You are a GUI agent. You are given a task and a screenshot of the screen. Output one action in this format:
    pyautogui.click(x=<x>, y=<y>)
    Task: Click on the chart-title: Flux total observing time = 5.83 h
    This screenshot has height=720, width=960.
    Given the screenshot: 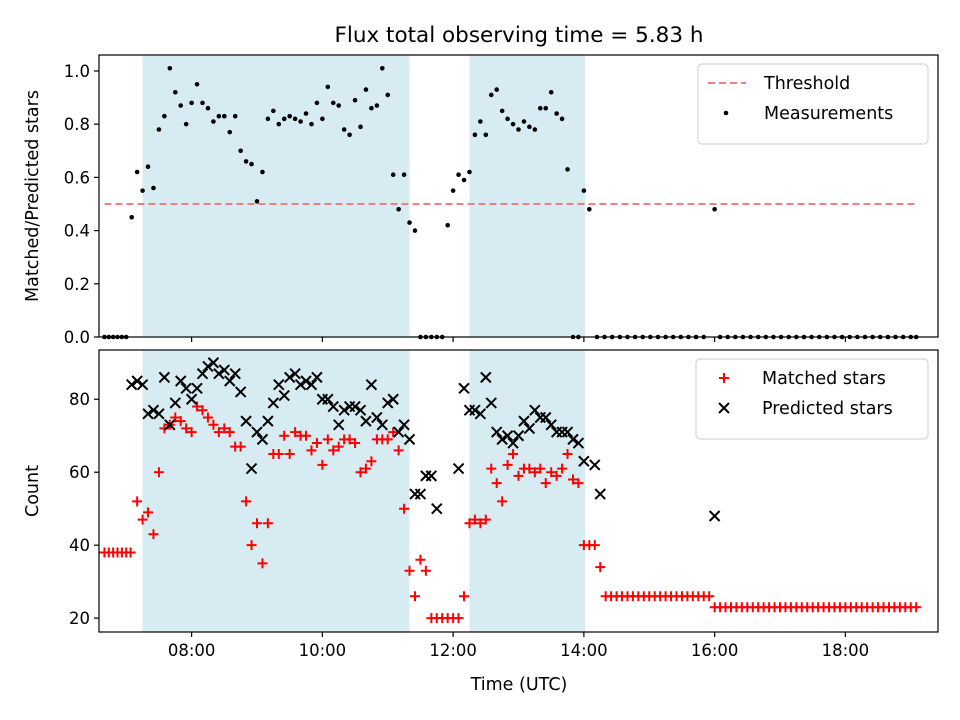 What is the action you would take?
    pyautogui.click(x=519, y=35)
    